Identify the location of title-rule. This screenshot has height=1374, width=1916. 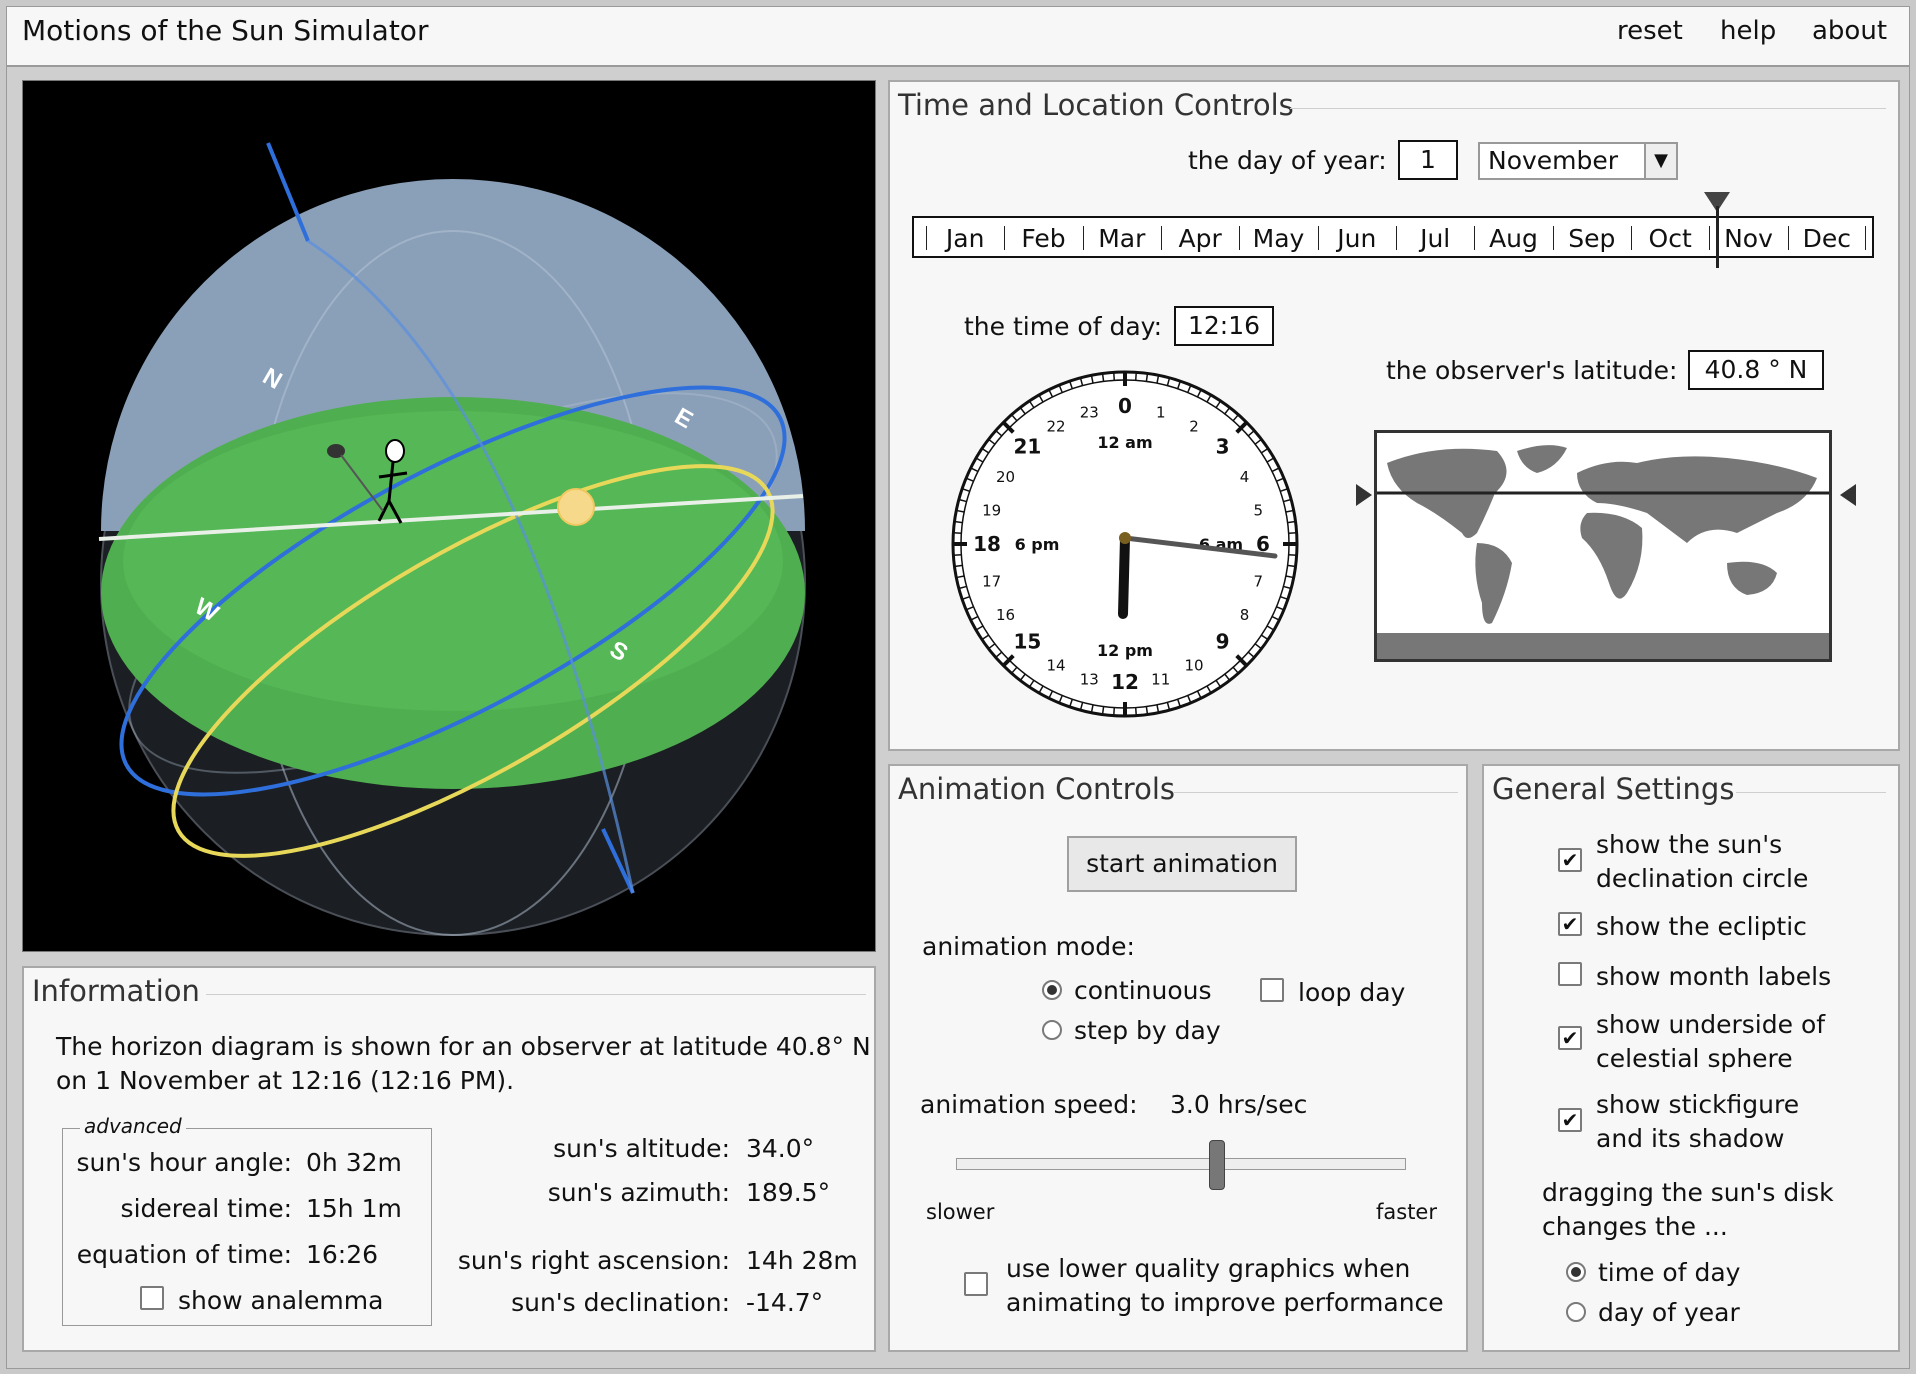
(1316, 792).